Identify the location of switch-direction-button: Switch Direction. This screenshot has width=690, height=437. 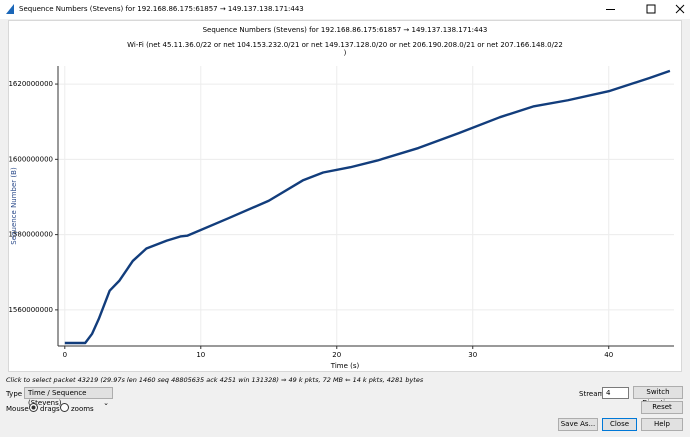
(658, 396).